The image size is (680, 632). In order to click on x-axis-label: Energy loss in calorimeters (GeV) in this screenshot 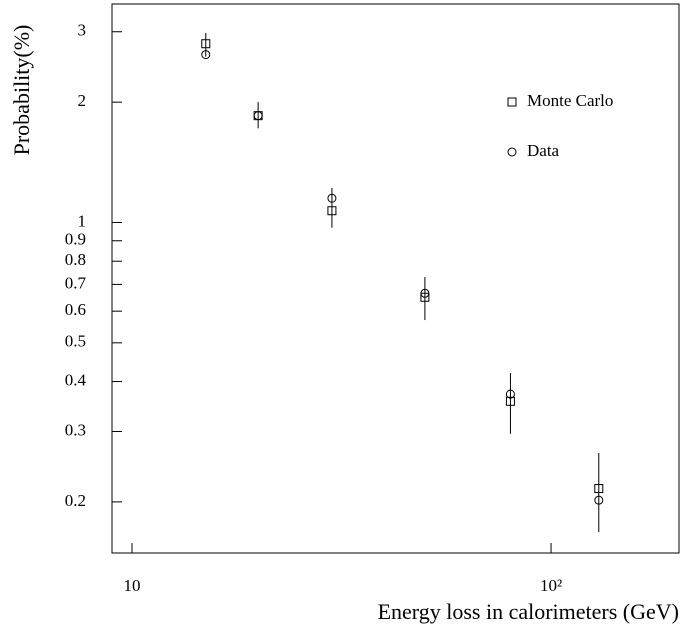, I will do `click(528, 611)`.